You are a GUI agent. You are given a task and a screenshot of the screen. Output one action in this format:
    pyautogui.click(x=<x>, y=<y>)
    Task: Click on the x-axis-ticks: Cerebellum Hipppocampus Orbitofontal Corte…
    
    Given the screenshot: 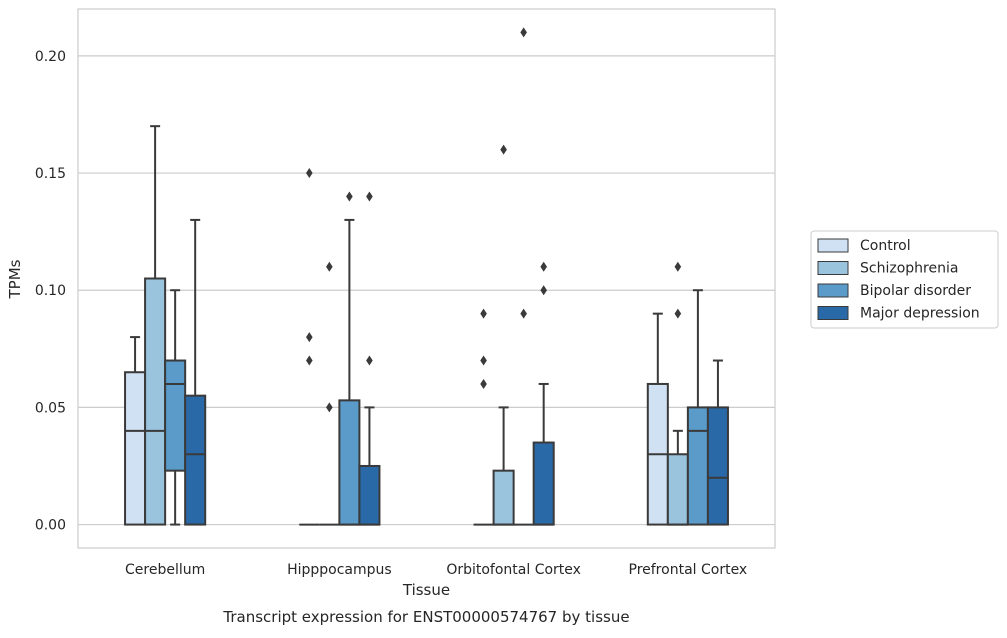 What is the action you would take?
    pyautogui.click(x=436, y=570)
    